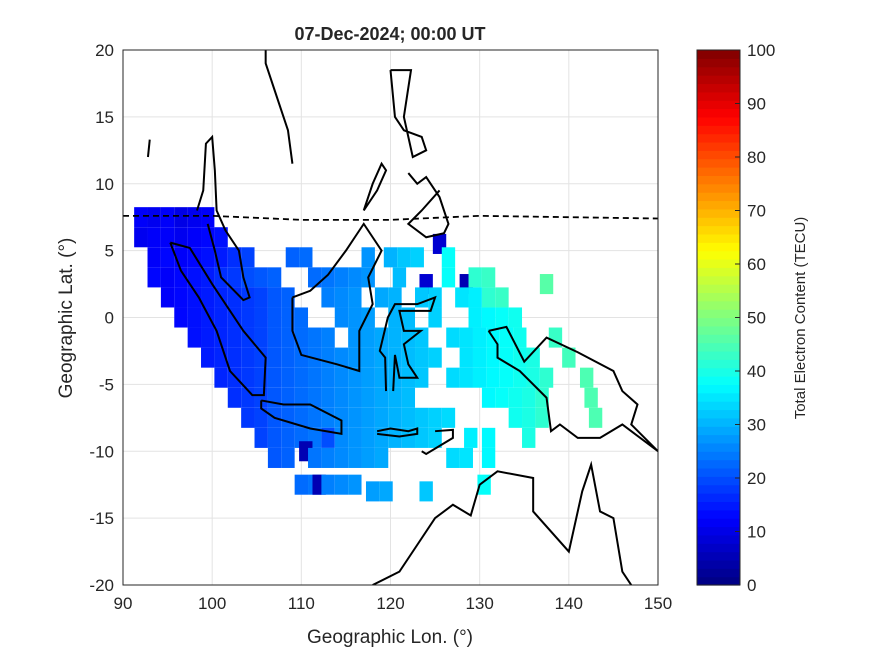 The image size is (875, 656). What do you see at coordinates (389, 34) in the screenshot?
I see `chart-title: 07-Dec-2024; 00:00 UT` at bounding box center [389, 34].